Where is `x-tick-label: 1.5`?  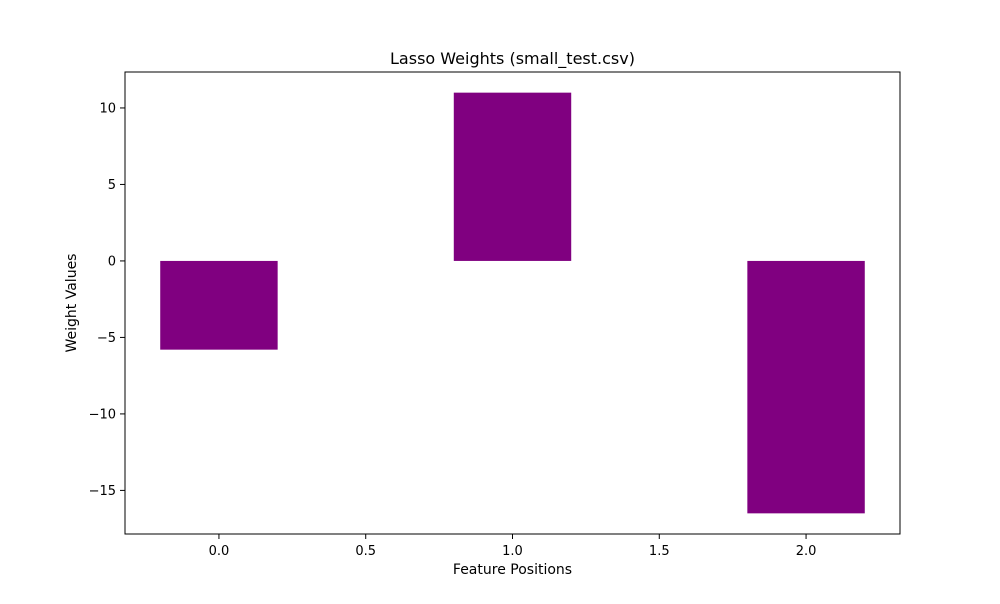
x-tick-label: 1.5 is located at coordinates (659, 551).